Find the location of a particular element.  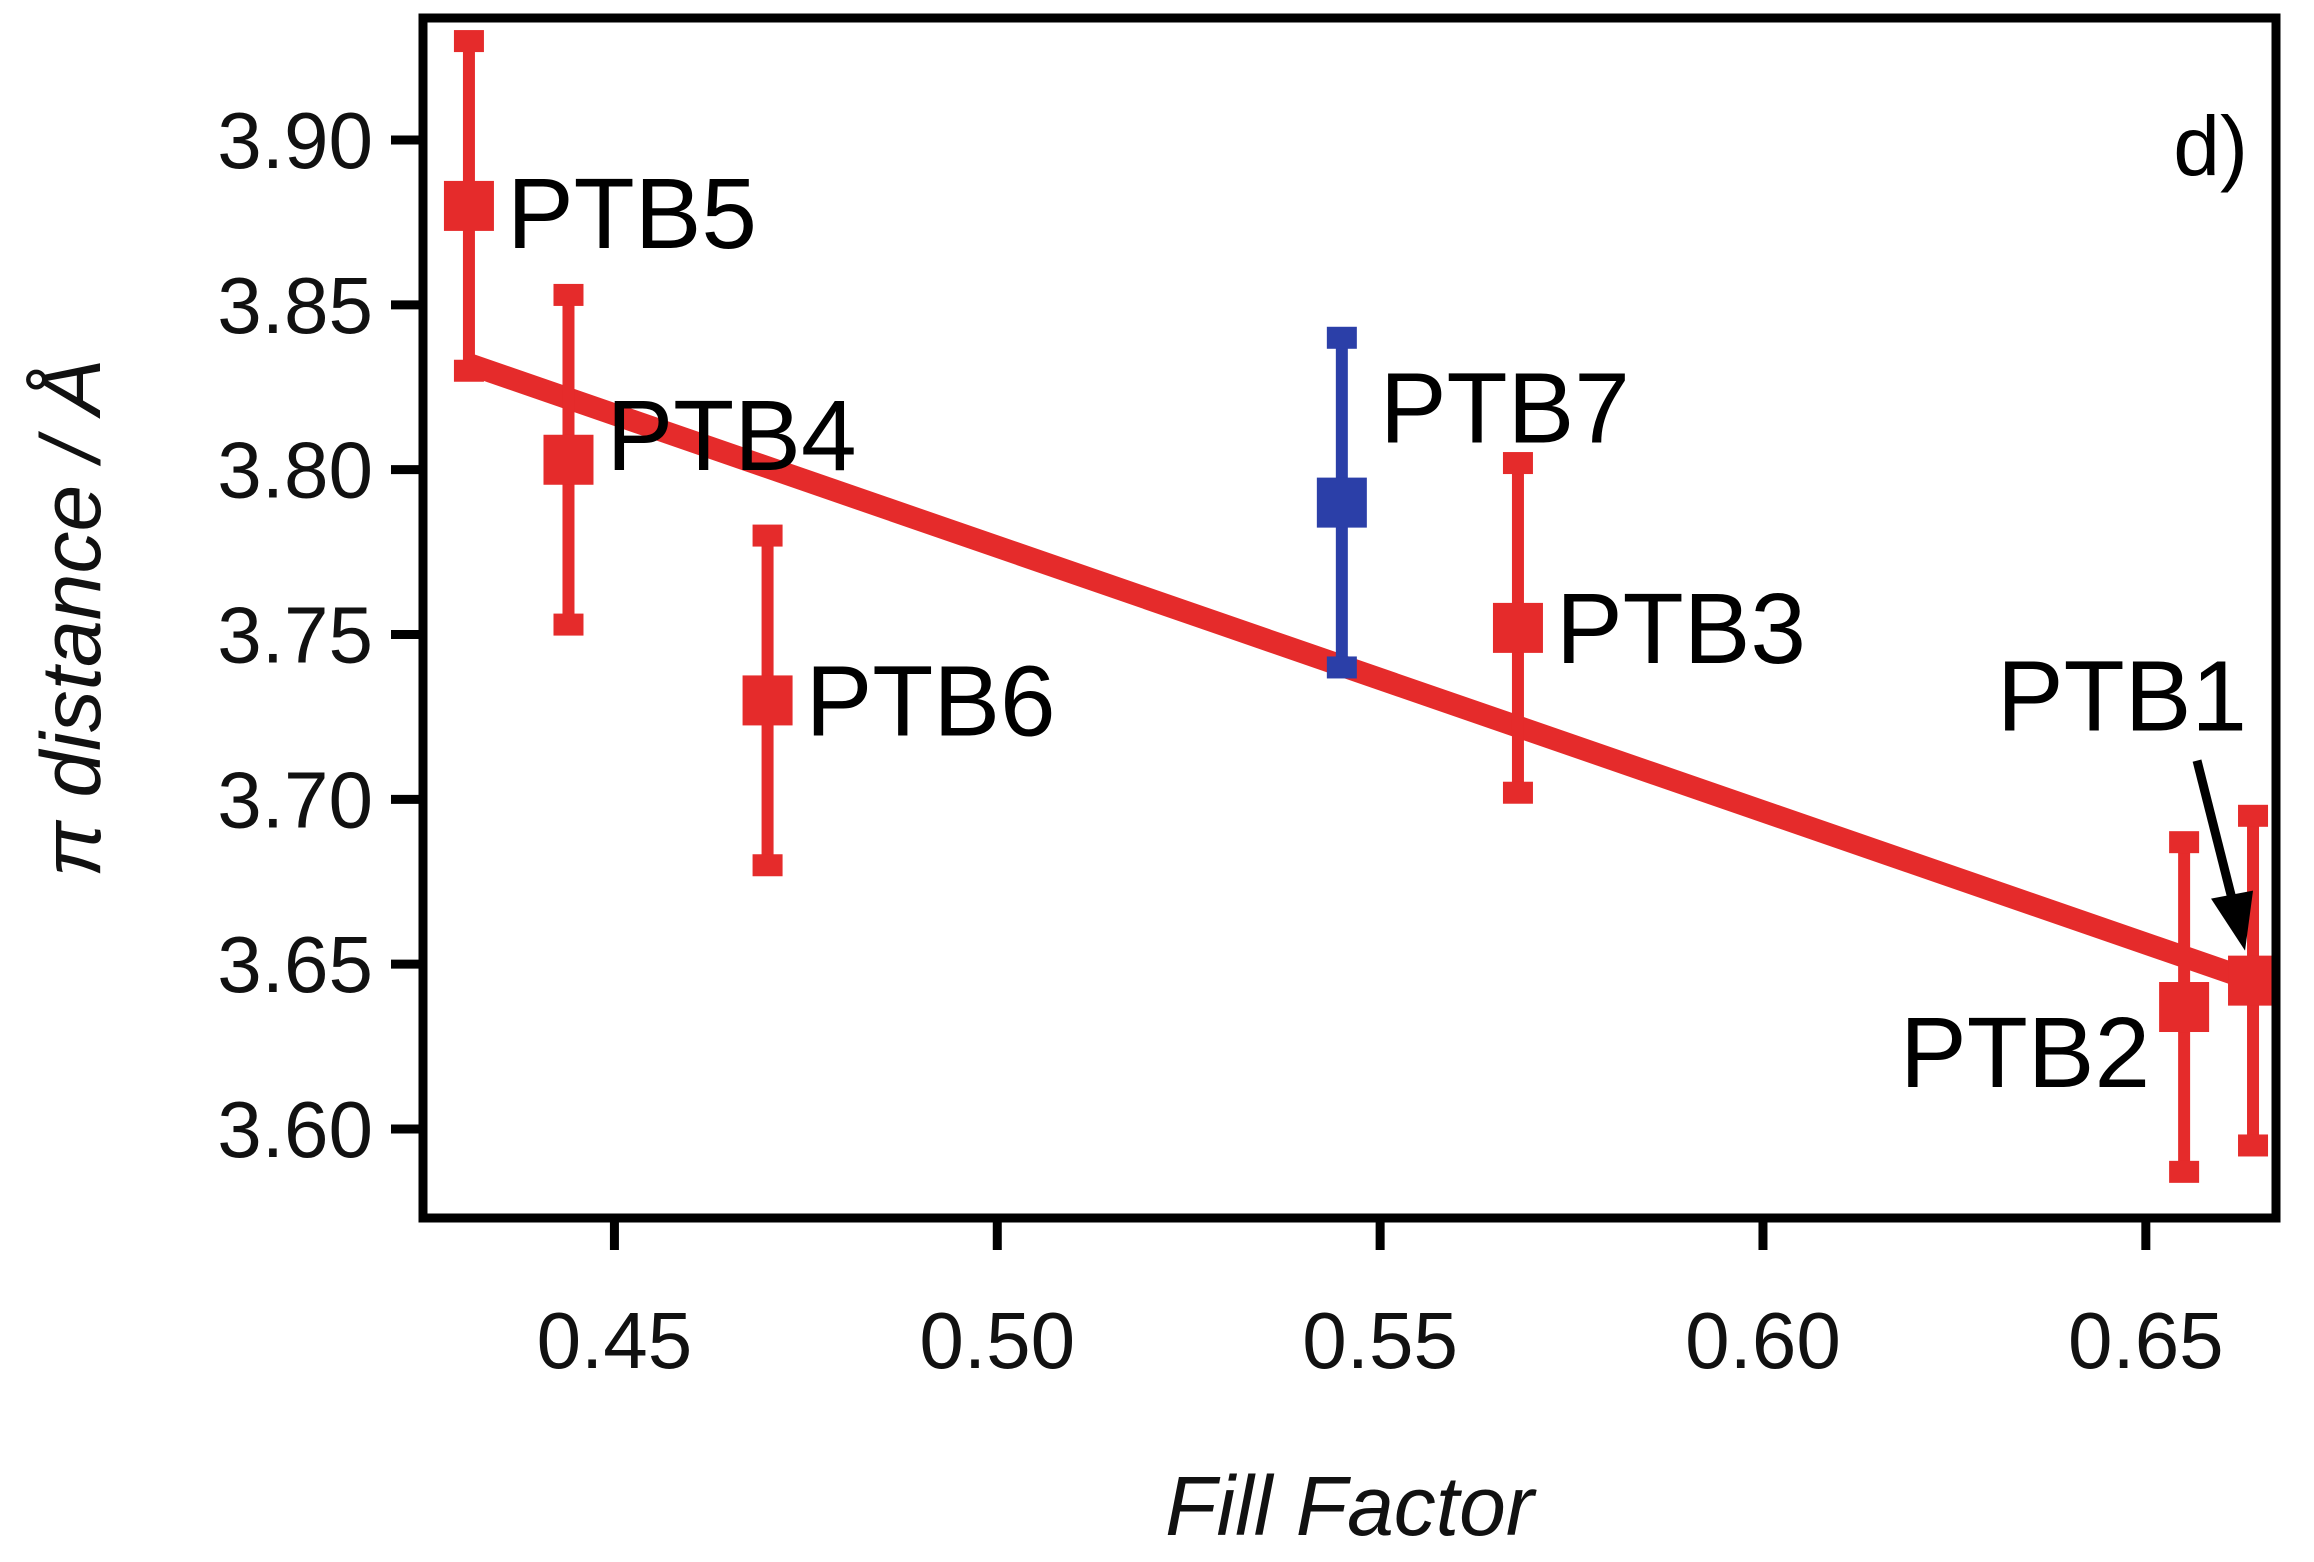

y-axis-label: π distance / Å is located at coordinates (71, 618).